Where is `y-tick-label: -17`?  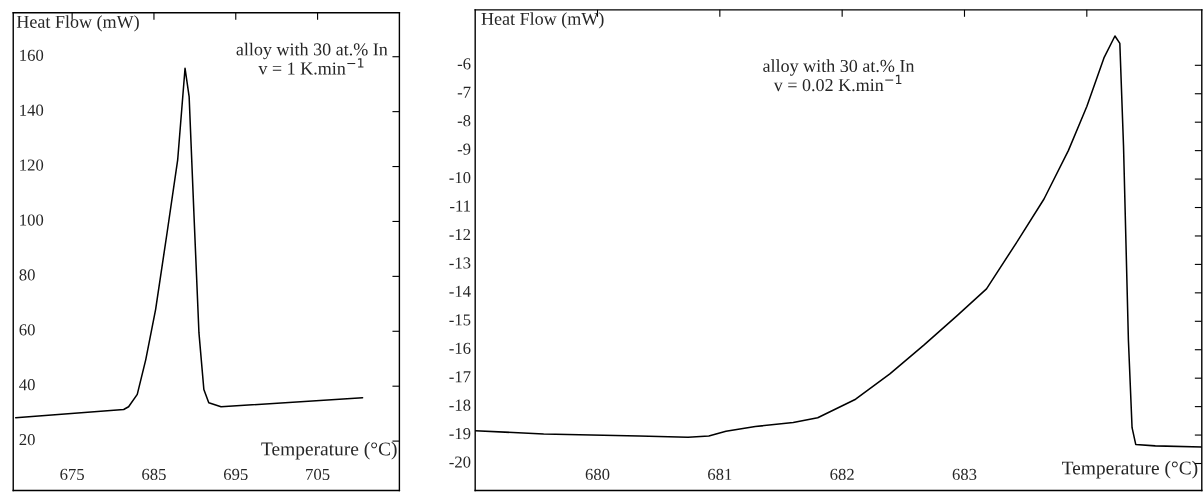 y-tick-label: -17 is located at coordinates (460, 377).